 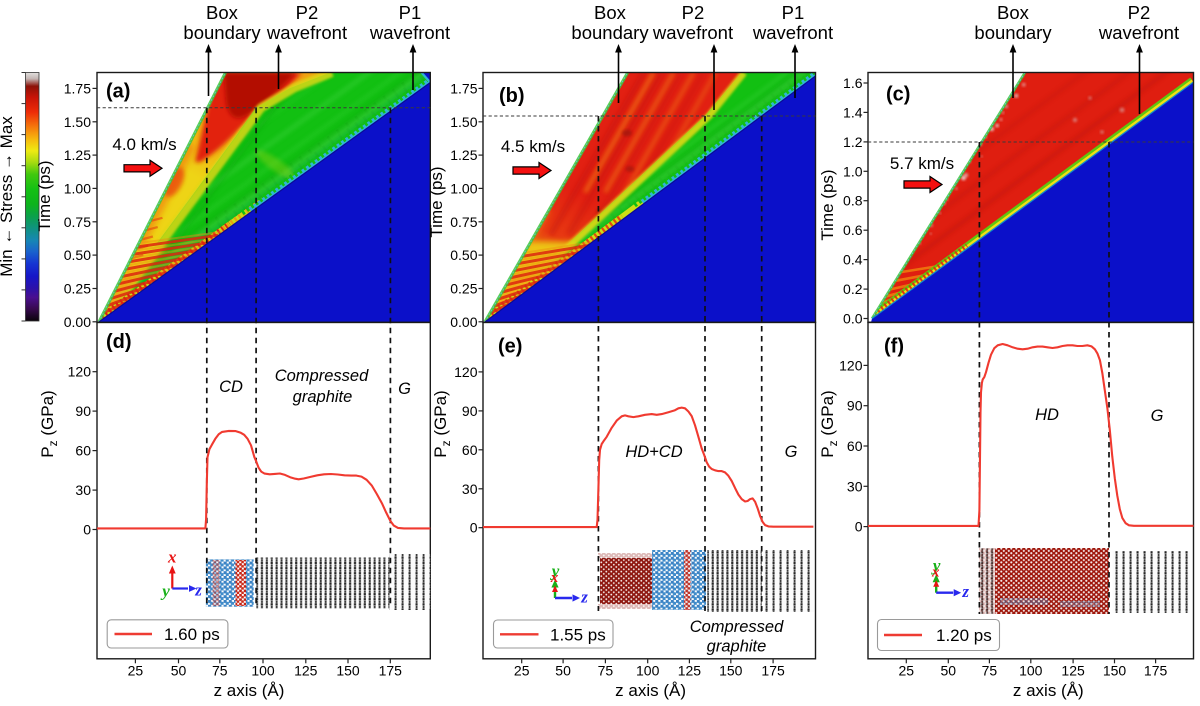 What do you see at coordinates (853, 319) in the screenshot?
I see `svg-text: 0.0` at bounding box center [853, 319].